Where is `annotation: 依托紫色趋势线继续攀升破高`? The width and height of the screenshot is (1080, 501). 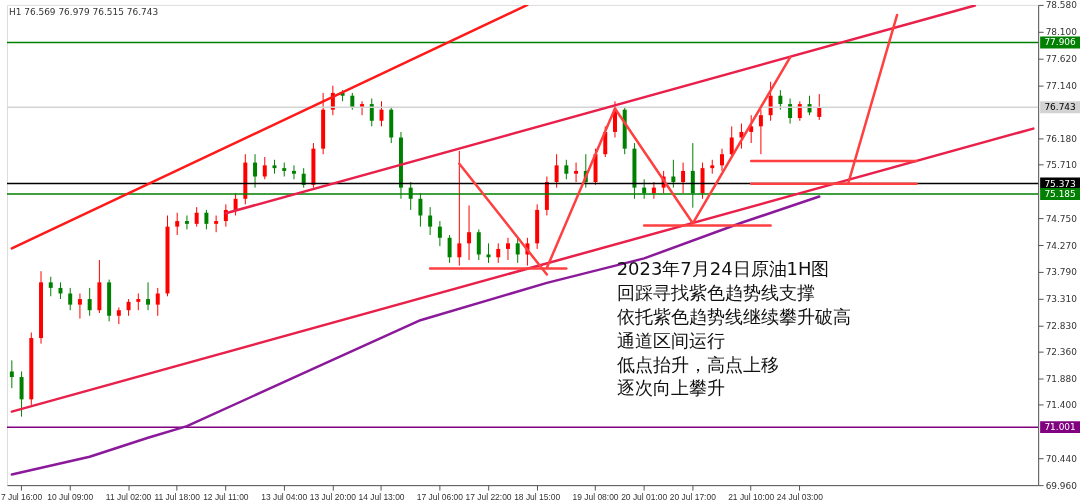
annotation: 依托紫色趋势线继续攀升破高 is located at coordinates (733, 316).